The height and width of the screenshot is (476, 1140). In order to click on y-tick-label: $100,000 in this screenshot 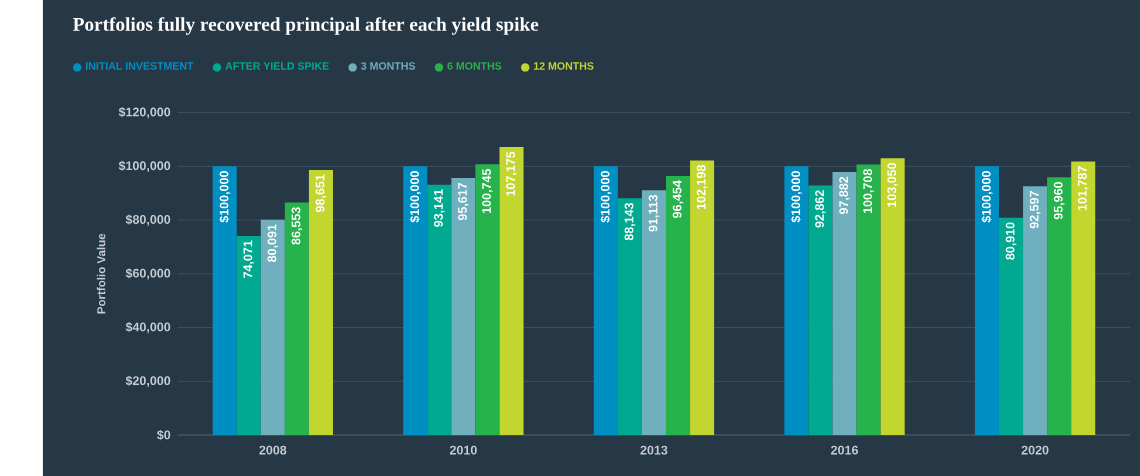, I will do `click(144, 166)`.